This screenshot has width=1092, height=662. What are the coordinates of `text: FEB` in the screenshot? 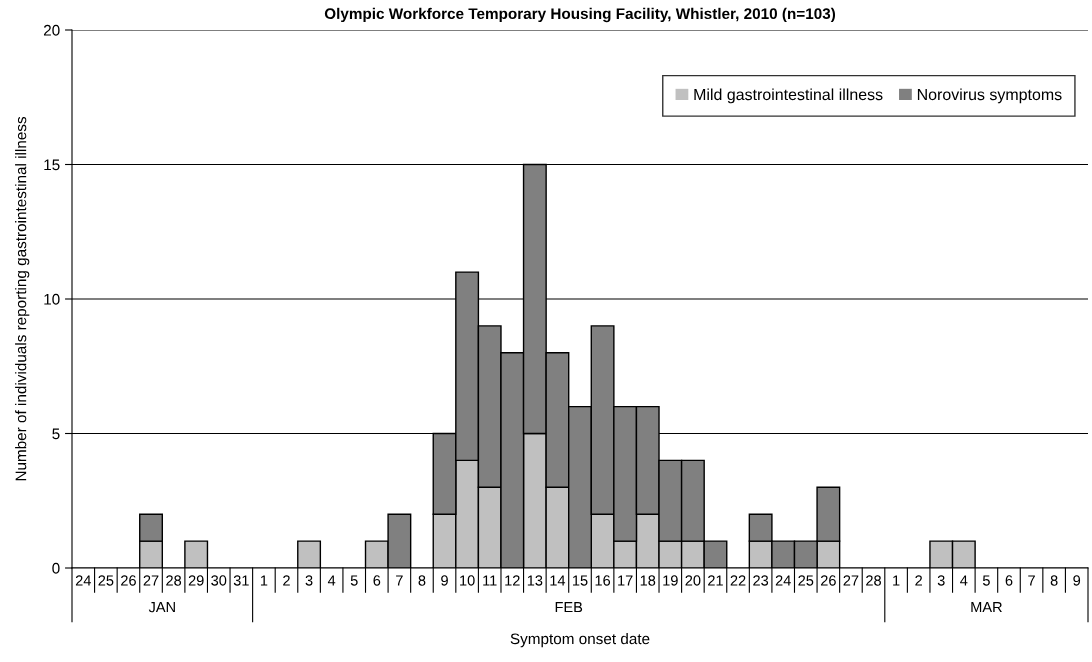 It's located at (569, 607).